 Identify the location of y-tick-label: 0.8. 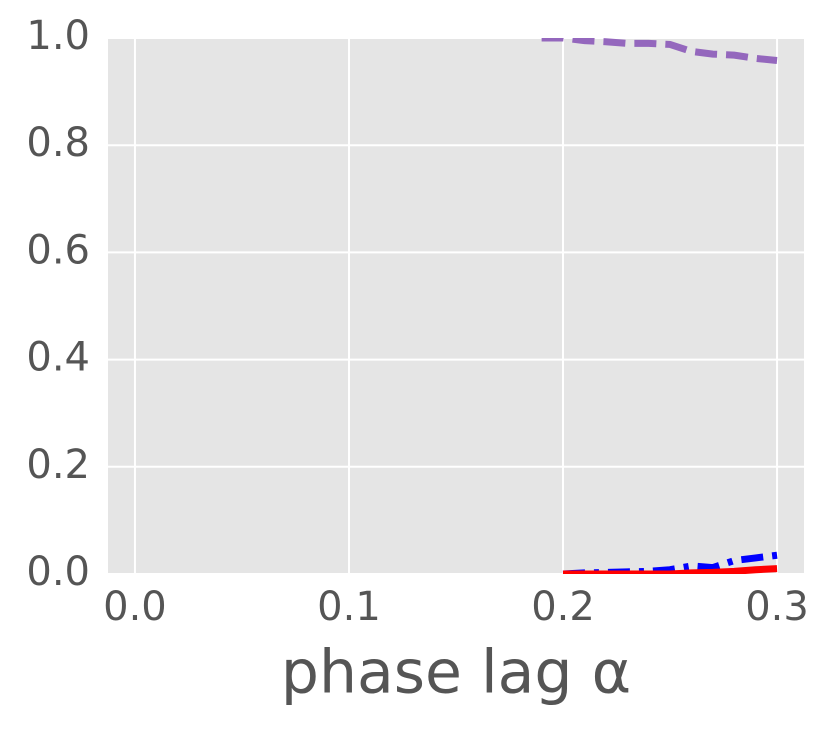
(58, 143).